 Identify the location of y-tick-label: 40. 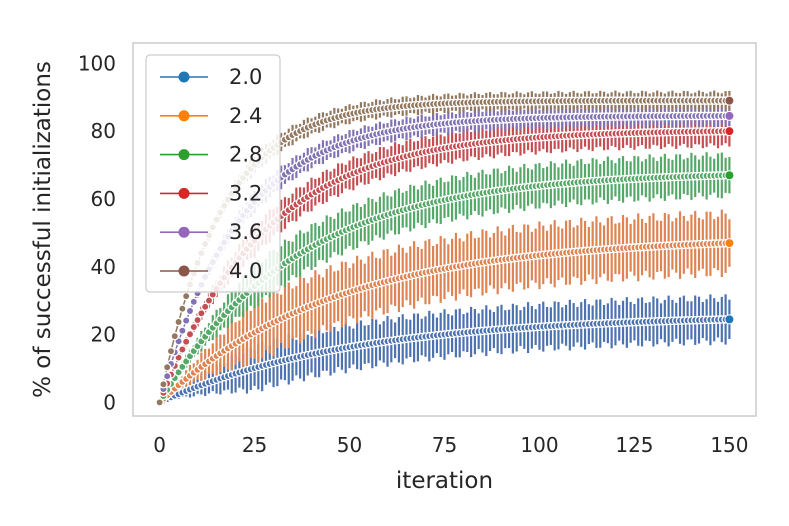
(103, 267).